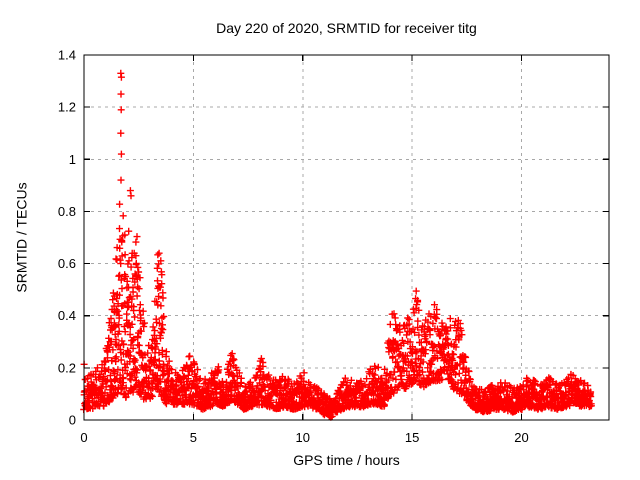 This screenshot has height=480, width=640. I want to click on y-tick-label: 0.2, so click(67, 367).